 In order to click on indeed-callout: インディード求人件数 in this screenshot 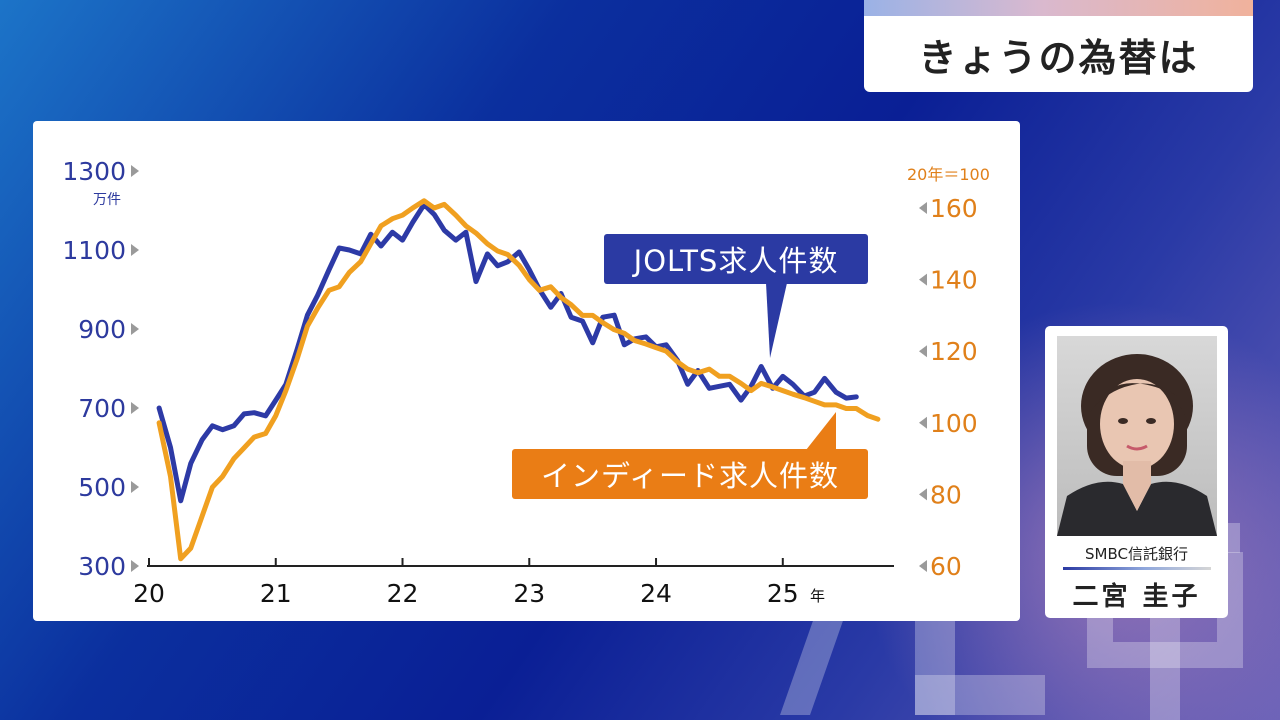, I will do `click(690, 474)`.